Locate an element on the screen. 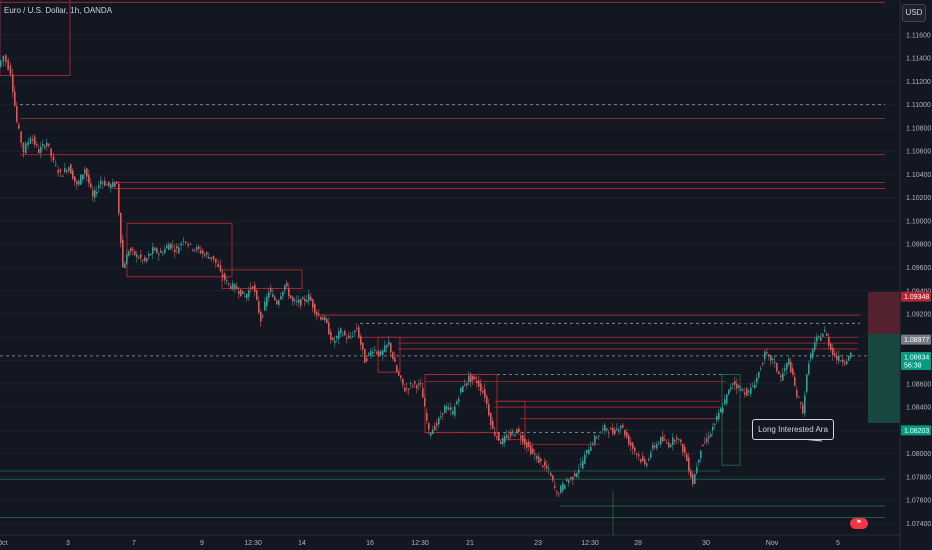 The height and width of the screenshot is (550, 932). y-tick-label: 1.10600 is located at coordinates (918, 152).